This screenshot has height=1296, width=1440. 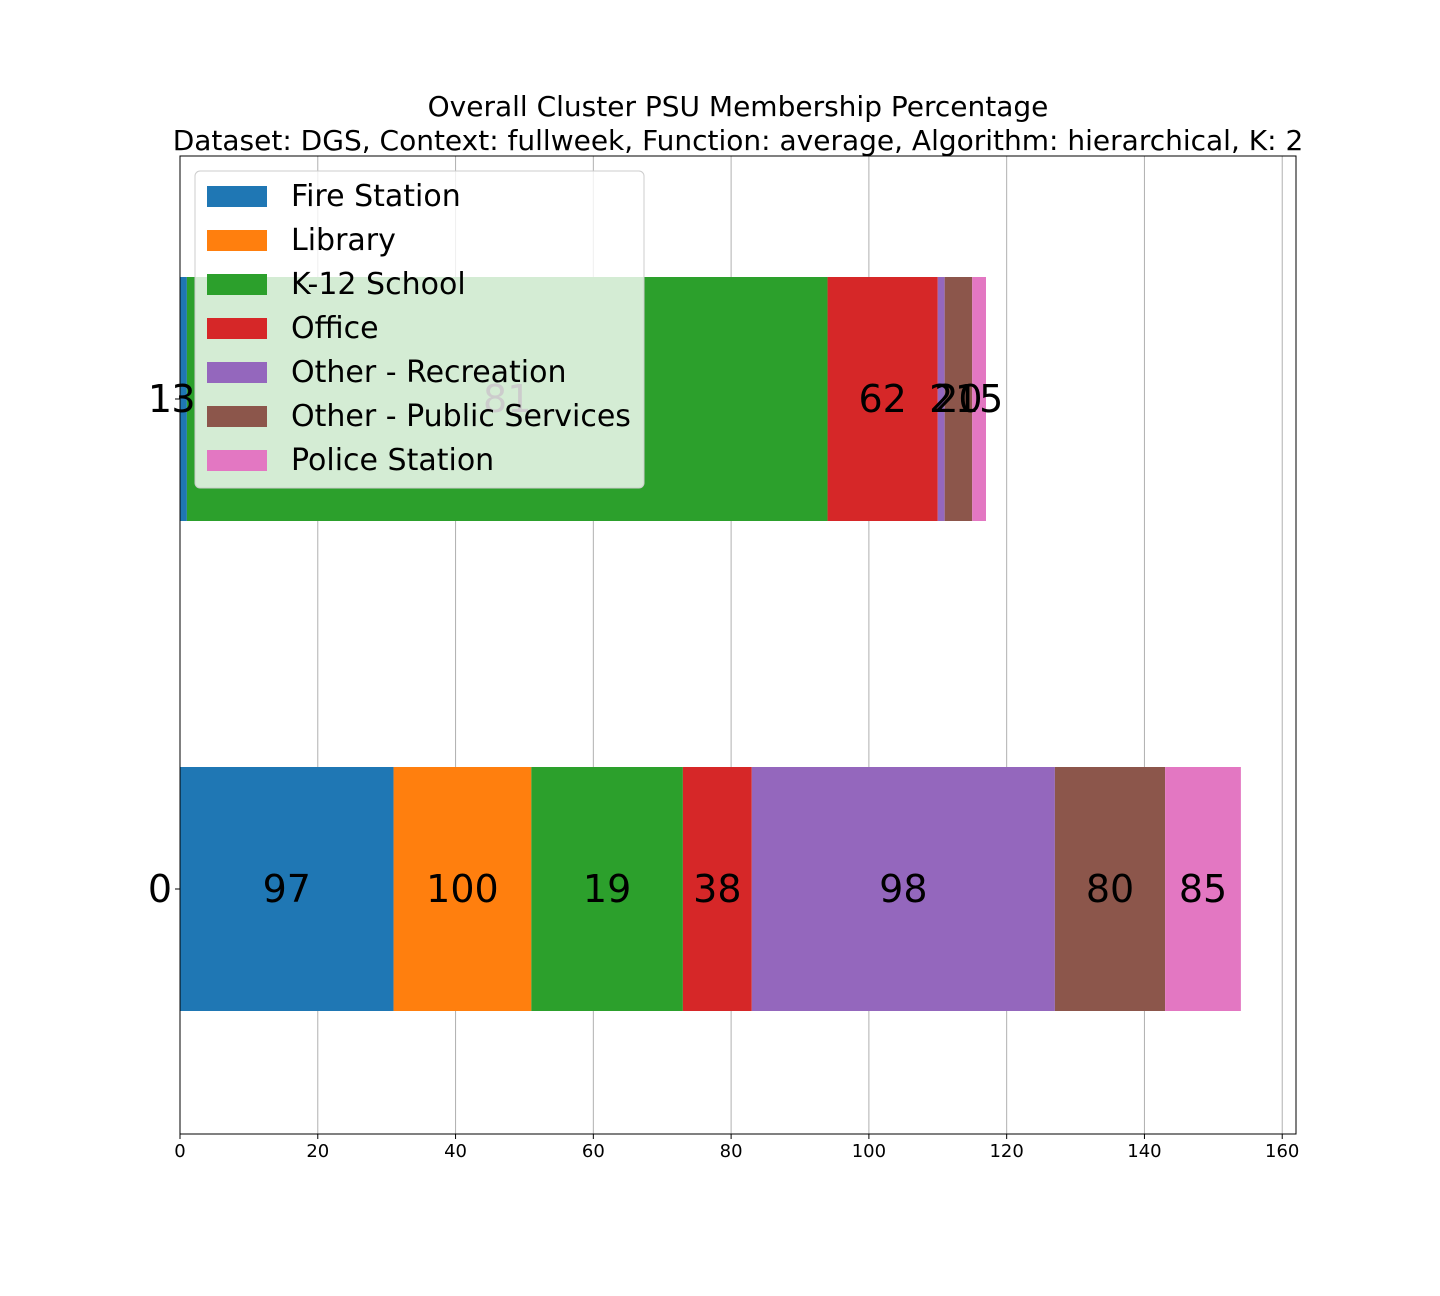 What do you see at coordinates (378, 284) in the screenshot?
I see `legend-label: K-12 School` at bounding box center [378, 284].